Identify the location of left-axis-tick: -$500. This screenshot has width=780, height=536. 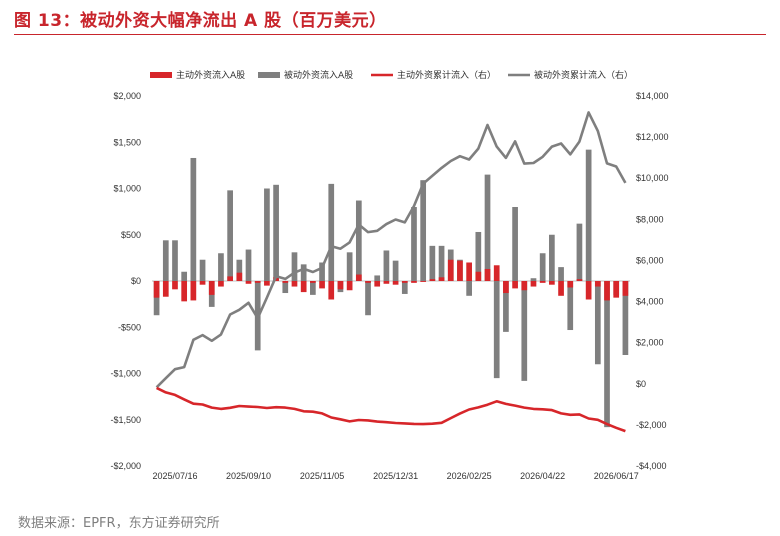
(129, 327).